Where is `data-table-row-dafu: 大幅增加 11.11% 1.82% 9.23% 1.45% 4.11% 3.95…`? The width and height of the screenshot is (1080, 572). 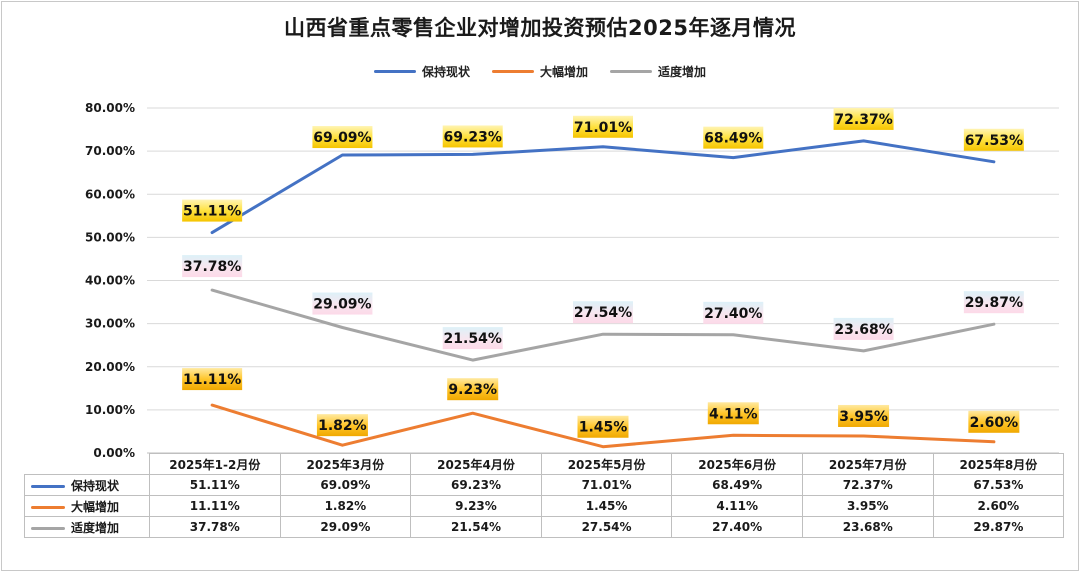 data-table-row-dafu: 大幅增加 11.11% 1.82% 9.23% 1.45% 4.11% 3.95… is located at coordinates (544, 506).